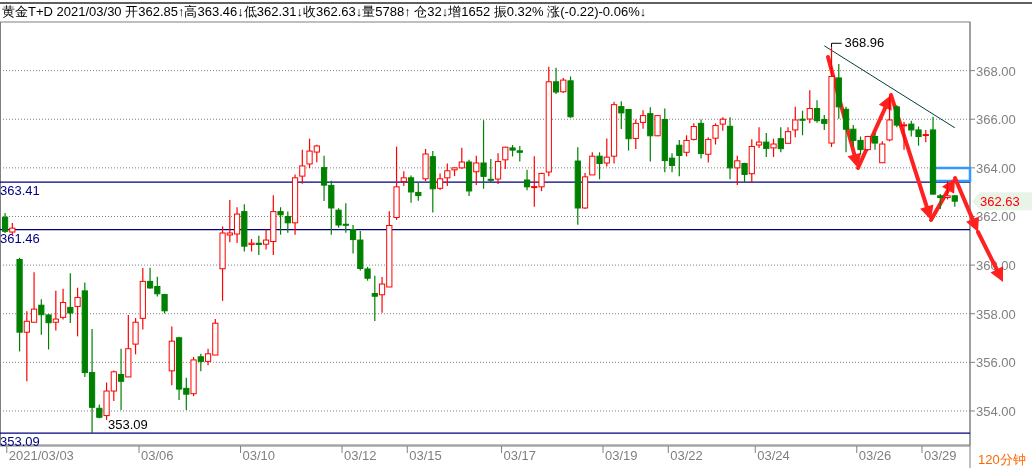 Image resolution: width=1032 pixels, height=468 pixels. I want to click on x-tick-label: 03/15, so click(425, 455).